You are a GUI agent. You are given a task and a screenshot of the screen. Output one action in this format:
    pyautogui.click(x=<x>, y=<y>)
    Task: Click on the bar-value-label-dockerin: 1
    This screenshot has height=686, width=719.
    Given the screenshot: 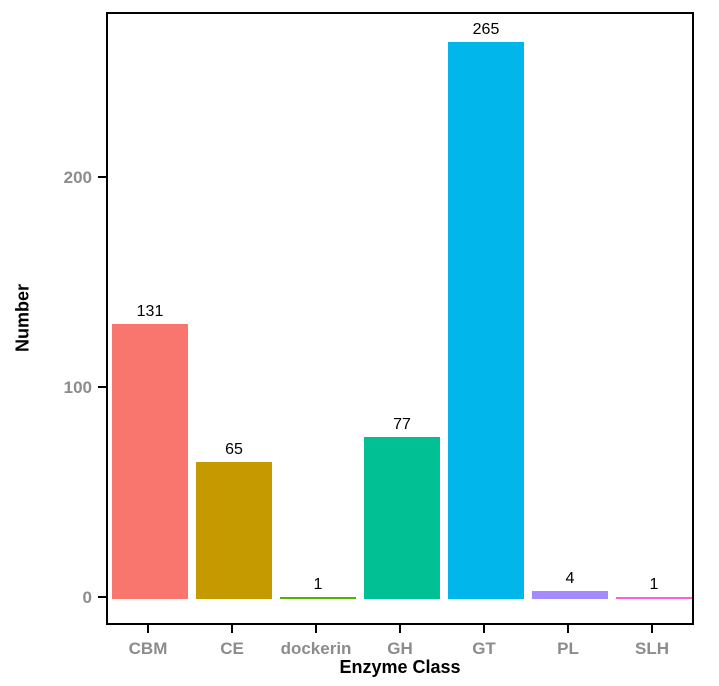 What is the action you would take?
    pyautogui.click(x=318, y=585)
    